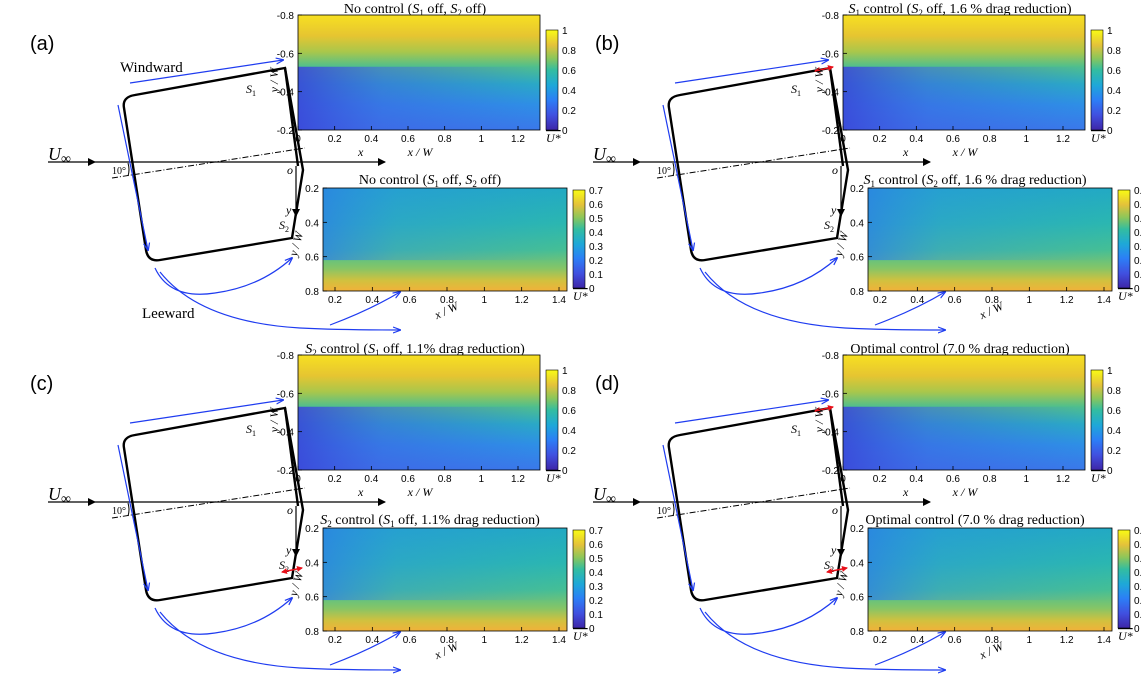 This screenshot has width=1141, height=680. Describe the element at coordinates (312, 189) in the screenshot. I see `bottom-ytick-label: 0.2` at that location.